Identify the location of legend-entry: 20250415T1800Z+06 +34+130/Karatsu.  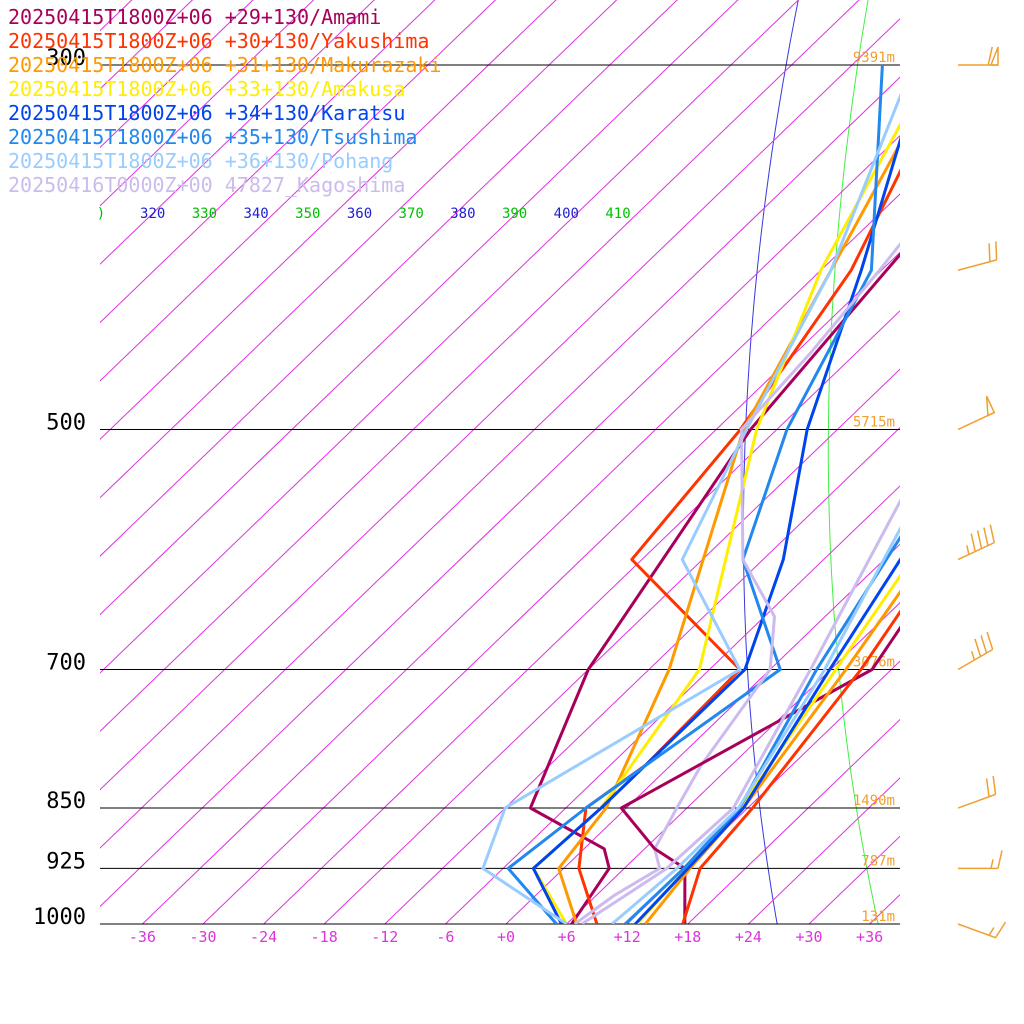
(206, 113).